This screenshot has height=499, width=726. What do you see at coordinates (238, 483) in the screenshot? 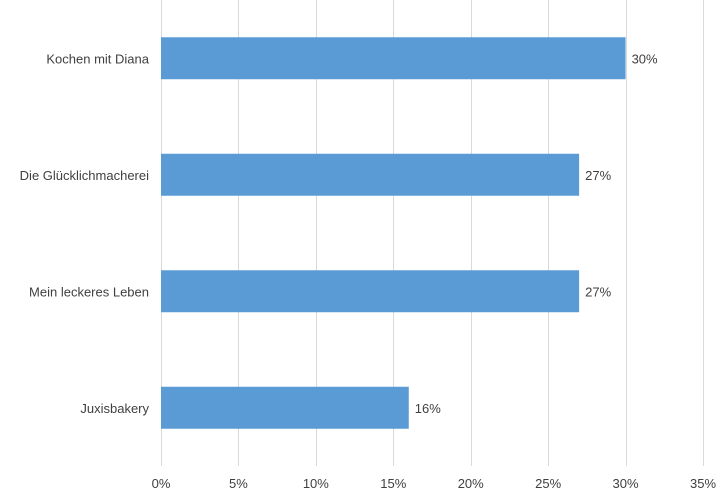
I see `x-tick-label: 5%` at bounding box center [238, 483].